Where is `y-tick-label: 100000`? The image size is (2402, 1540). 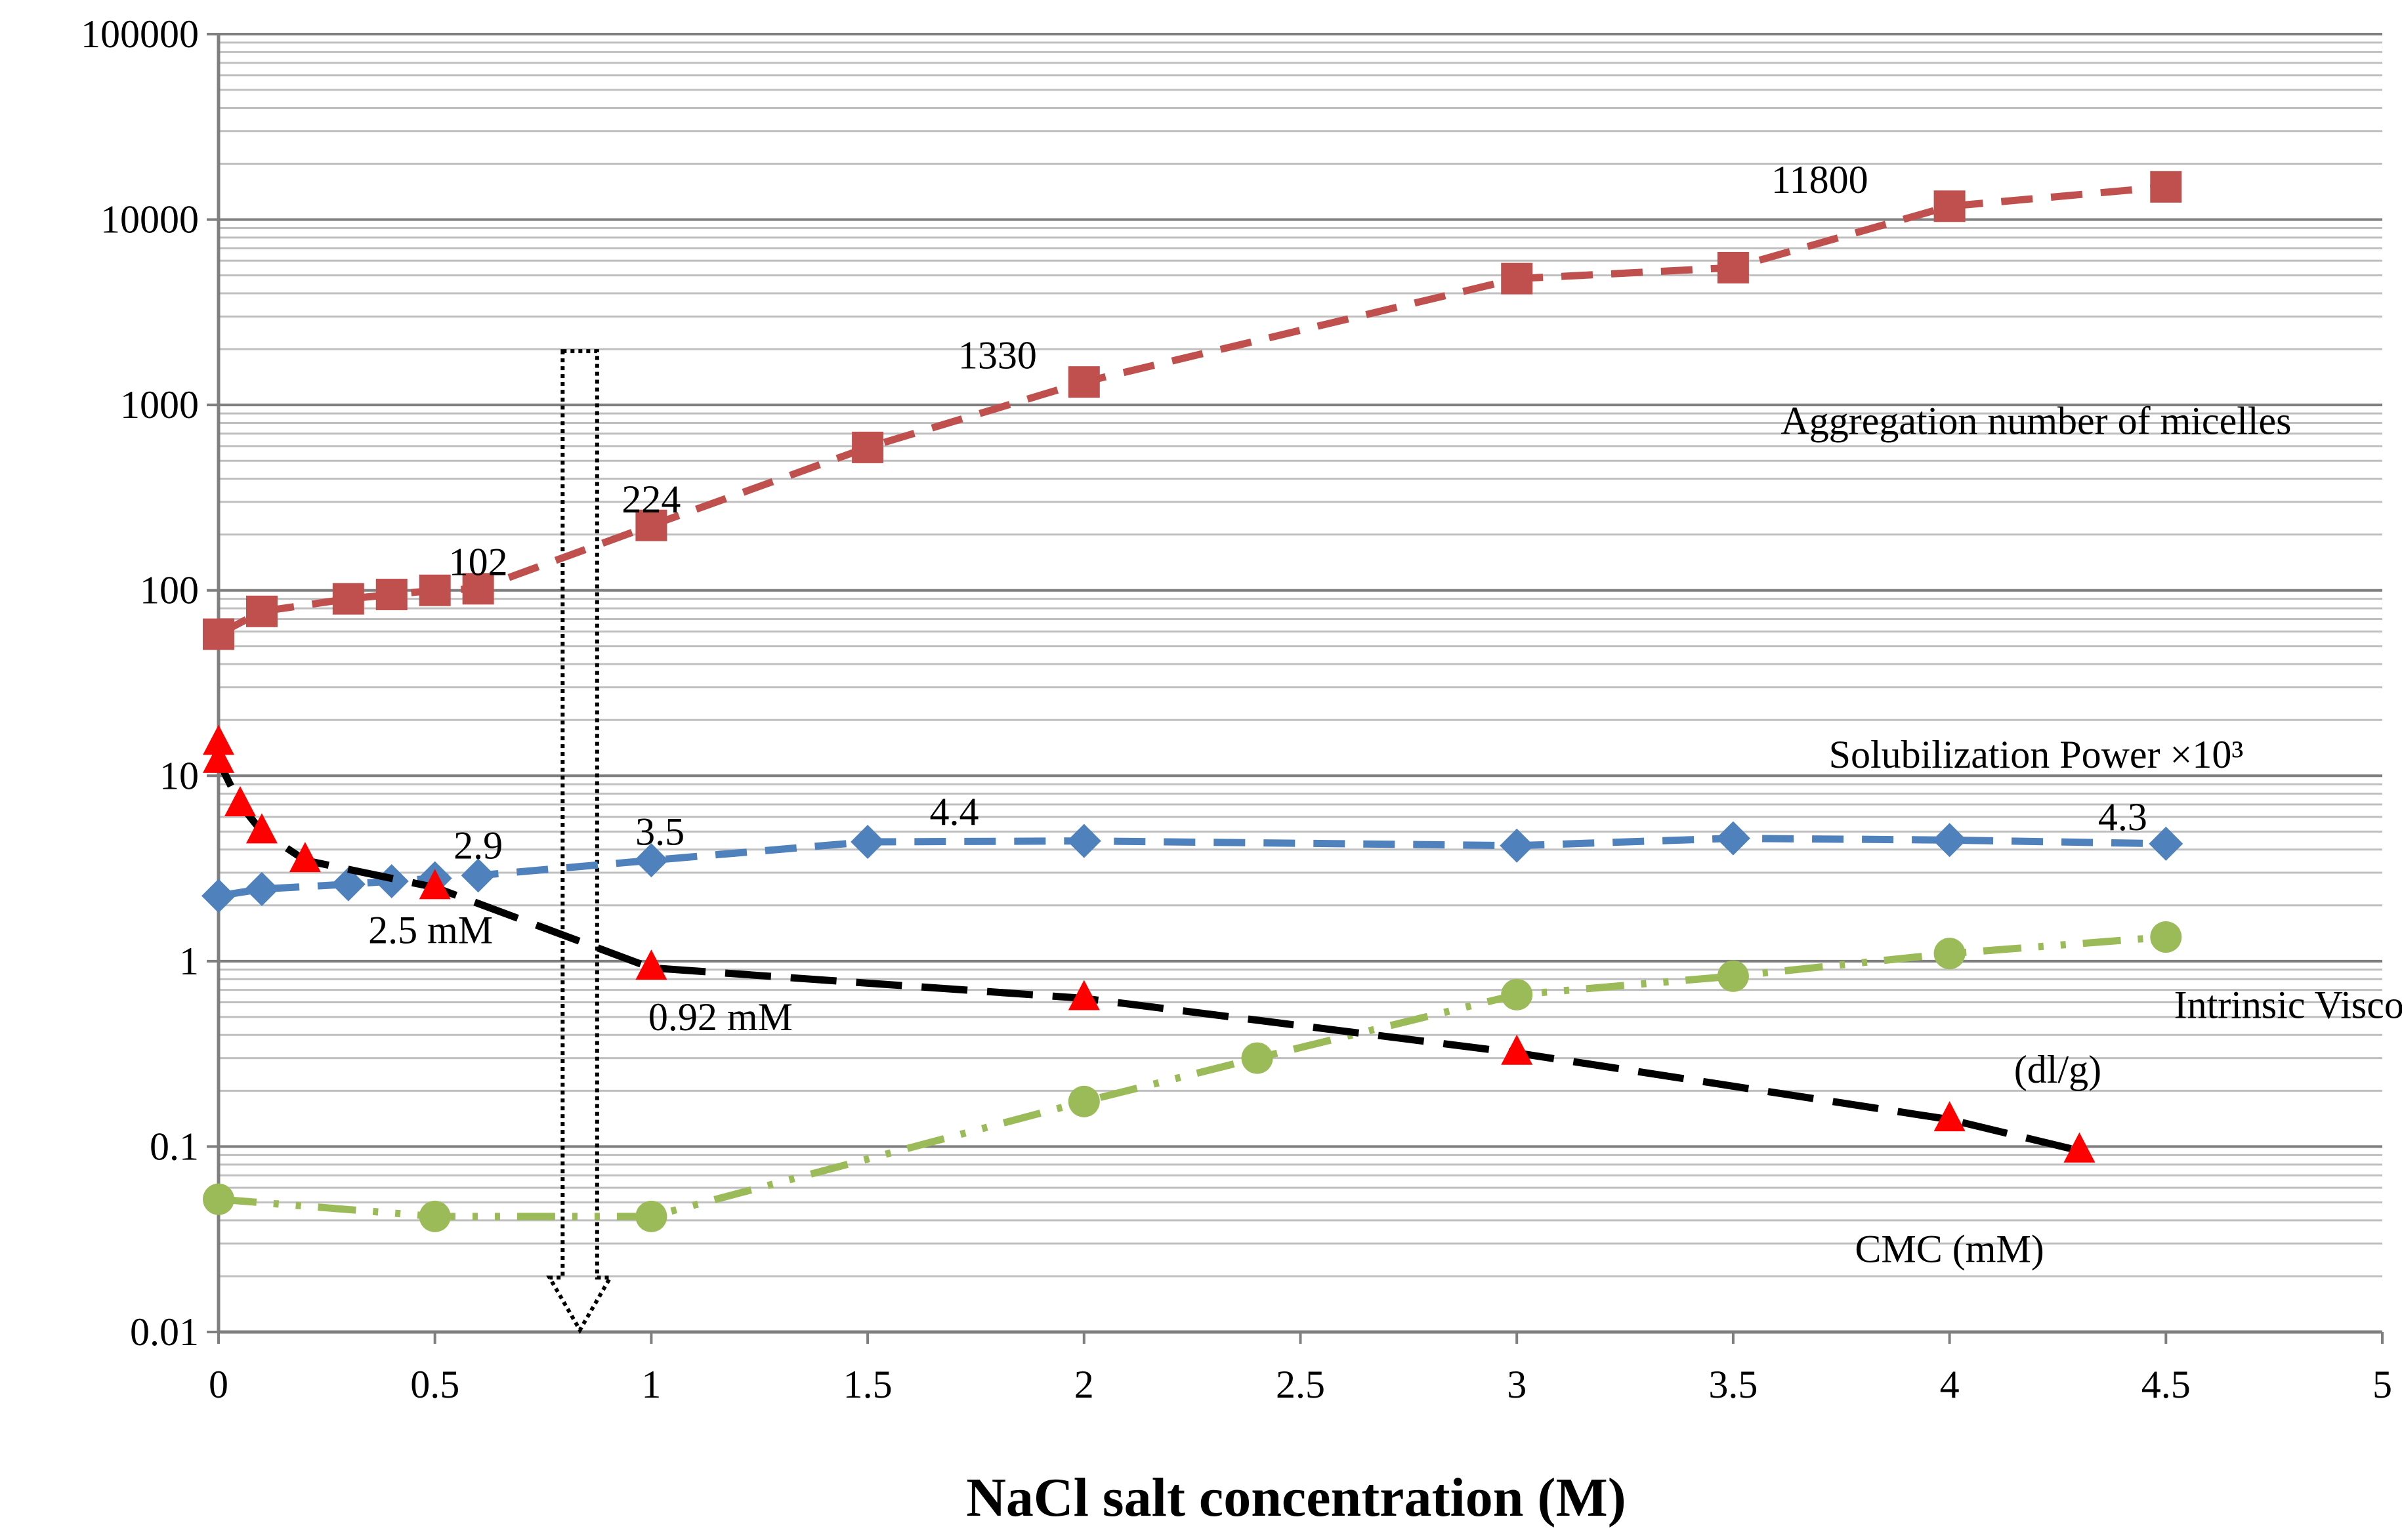 y-tick-label: 100000 is located at coordinates (140, 34).